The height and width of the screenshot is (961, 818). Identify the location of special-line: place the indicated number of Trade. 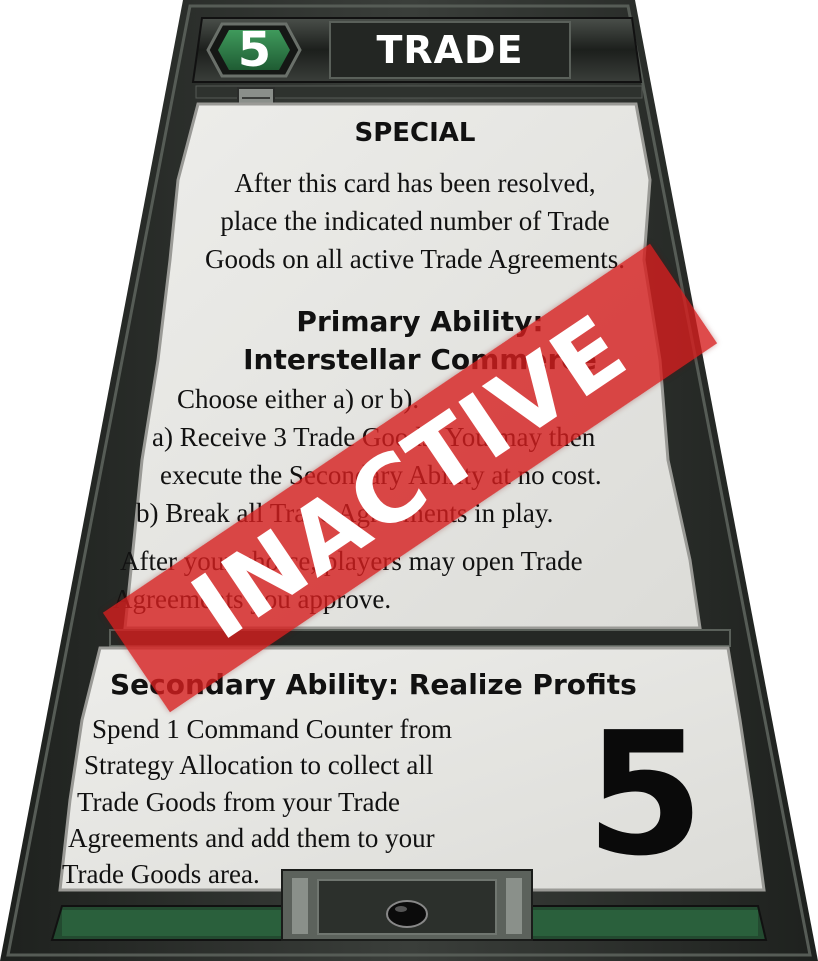
(415, 221).